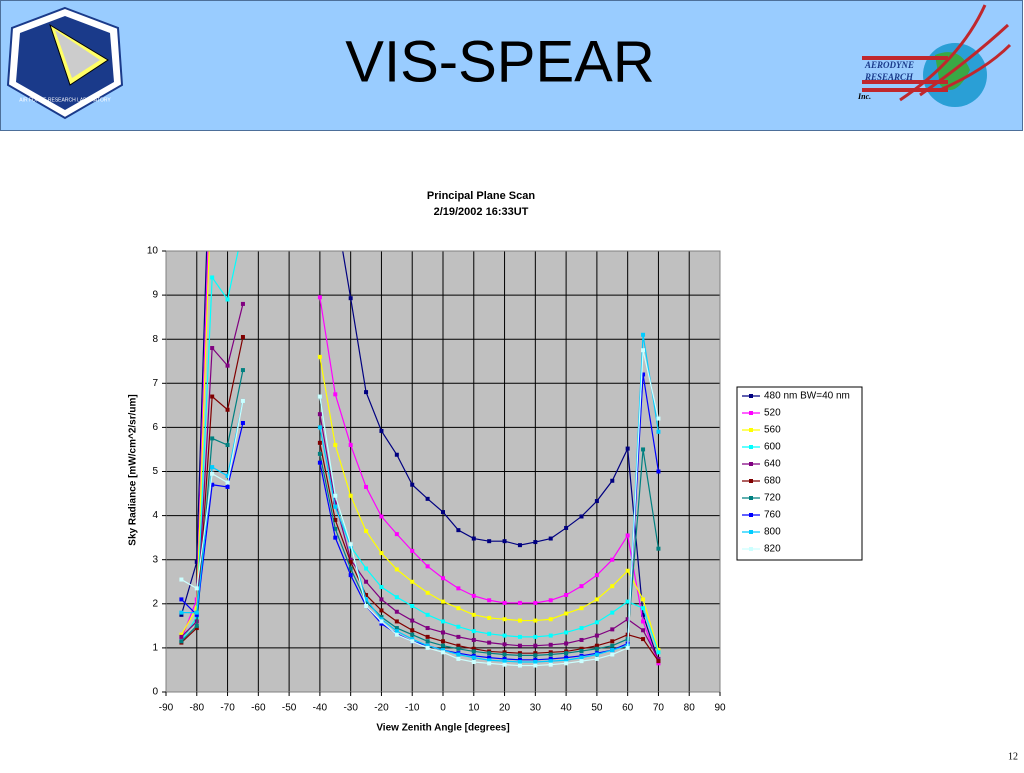 Image resolution: width=1024 pixels, height=773 pixels. I want to click on legend-label: 600, so click(772, 447).